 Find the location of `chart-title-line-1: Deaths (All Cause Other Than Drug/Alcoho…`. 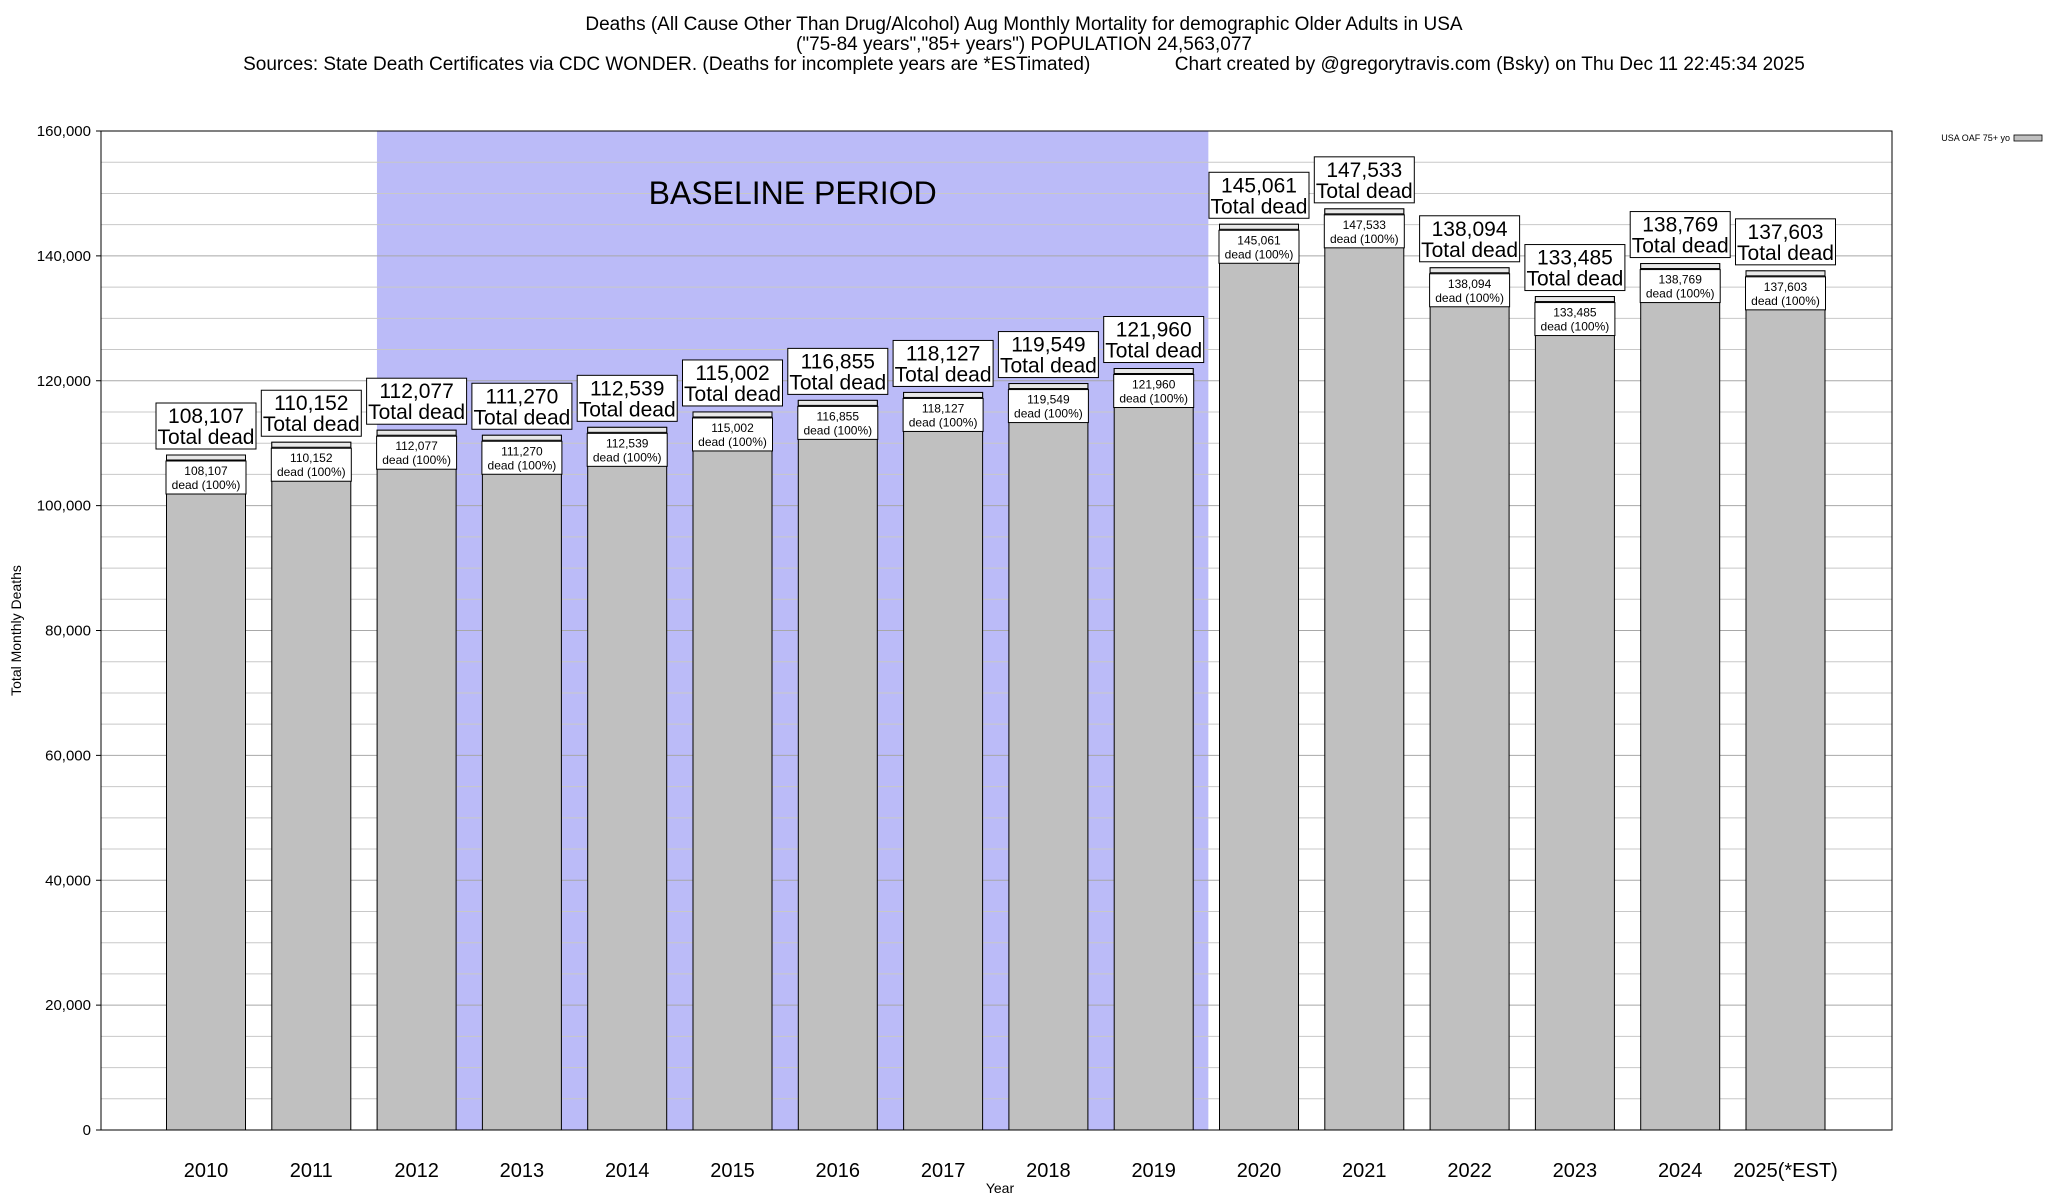

chart-title-line-1: Deaths (All Cause Other Than Drug/Alcoho… is located at coordinates (1024, 24).